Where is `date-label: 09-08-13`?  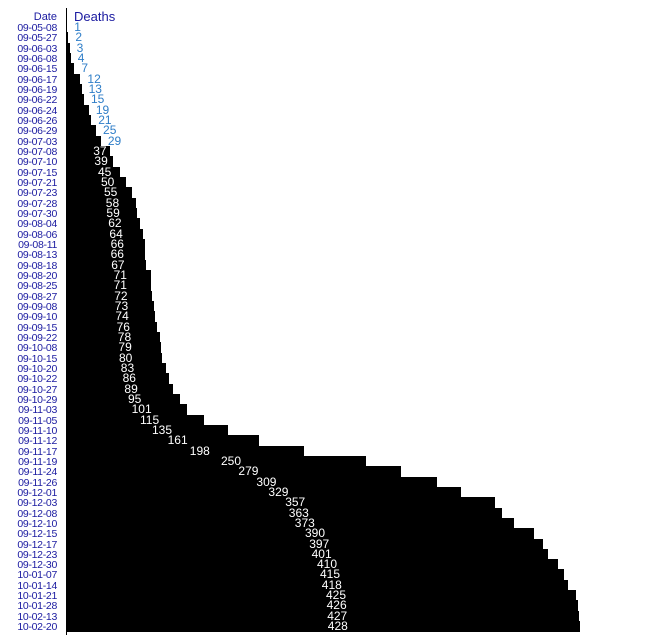 date-label: 09-08-13 is located at coordinates (37, 255).